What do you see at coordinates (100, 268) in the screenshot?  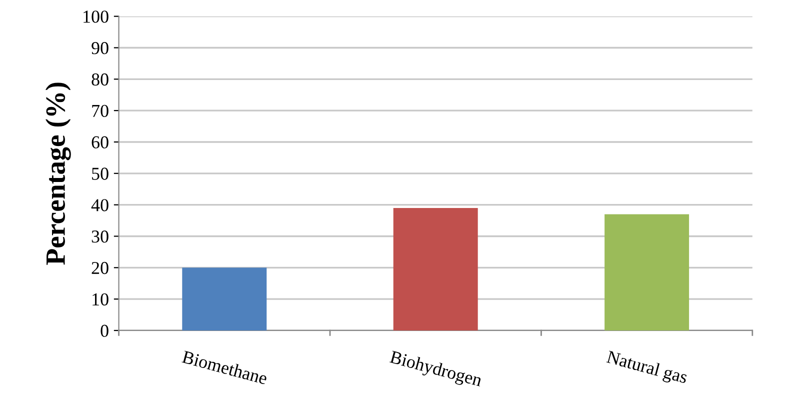 I see `y-tick-label: 20` at bounding box center [100, 268].